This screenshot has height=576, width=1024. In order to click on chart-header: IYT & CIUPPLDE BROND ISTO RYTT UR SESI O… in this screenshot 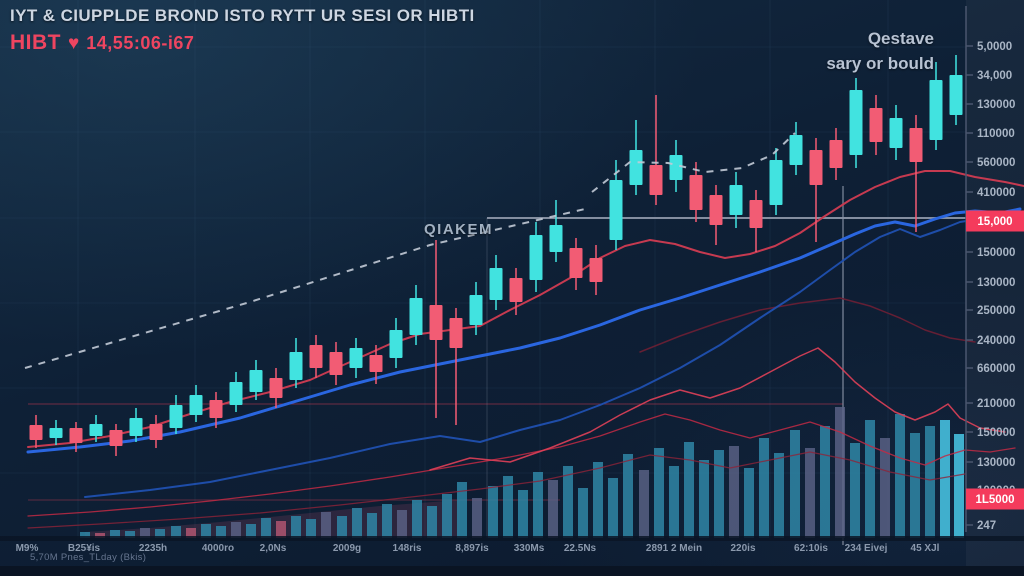, I will do `click(242, 30)`.